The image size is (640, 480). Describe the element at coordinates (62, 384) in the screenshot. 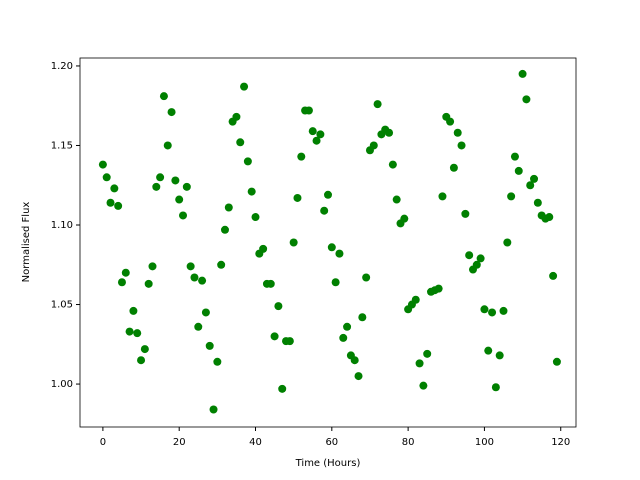

I see `y-tick-label: 1.00` at that location.